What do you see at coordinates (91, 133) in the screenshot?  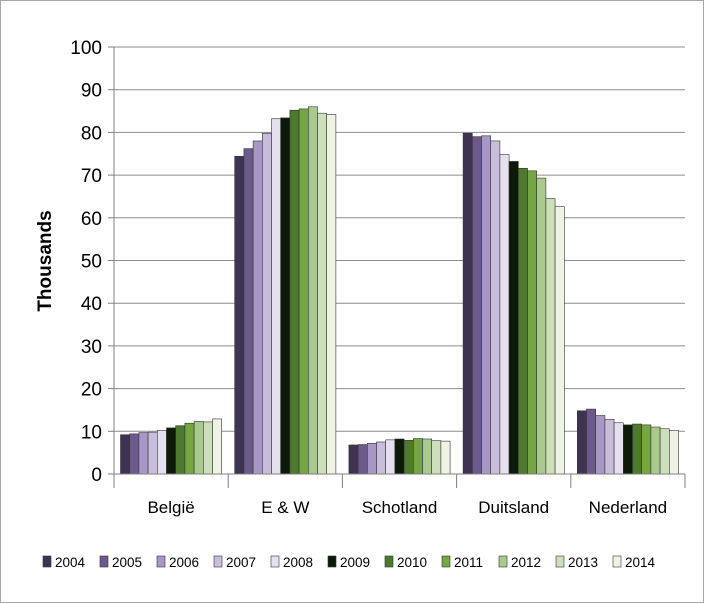 I see `y-tick-label: 80` at bounding box center [91, 133].